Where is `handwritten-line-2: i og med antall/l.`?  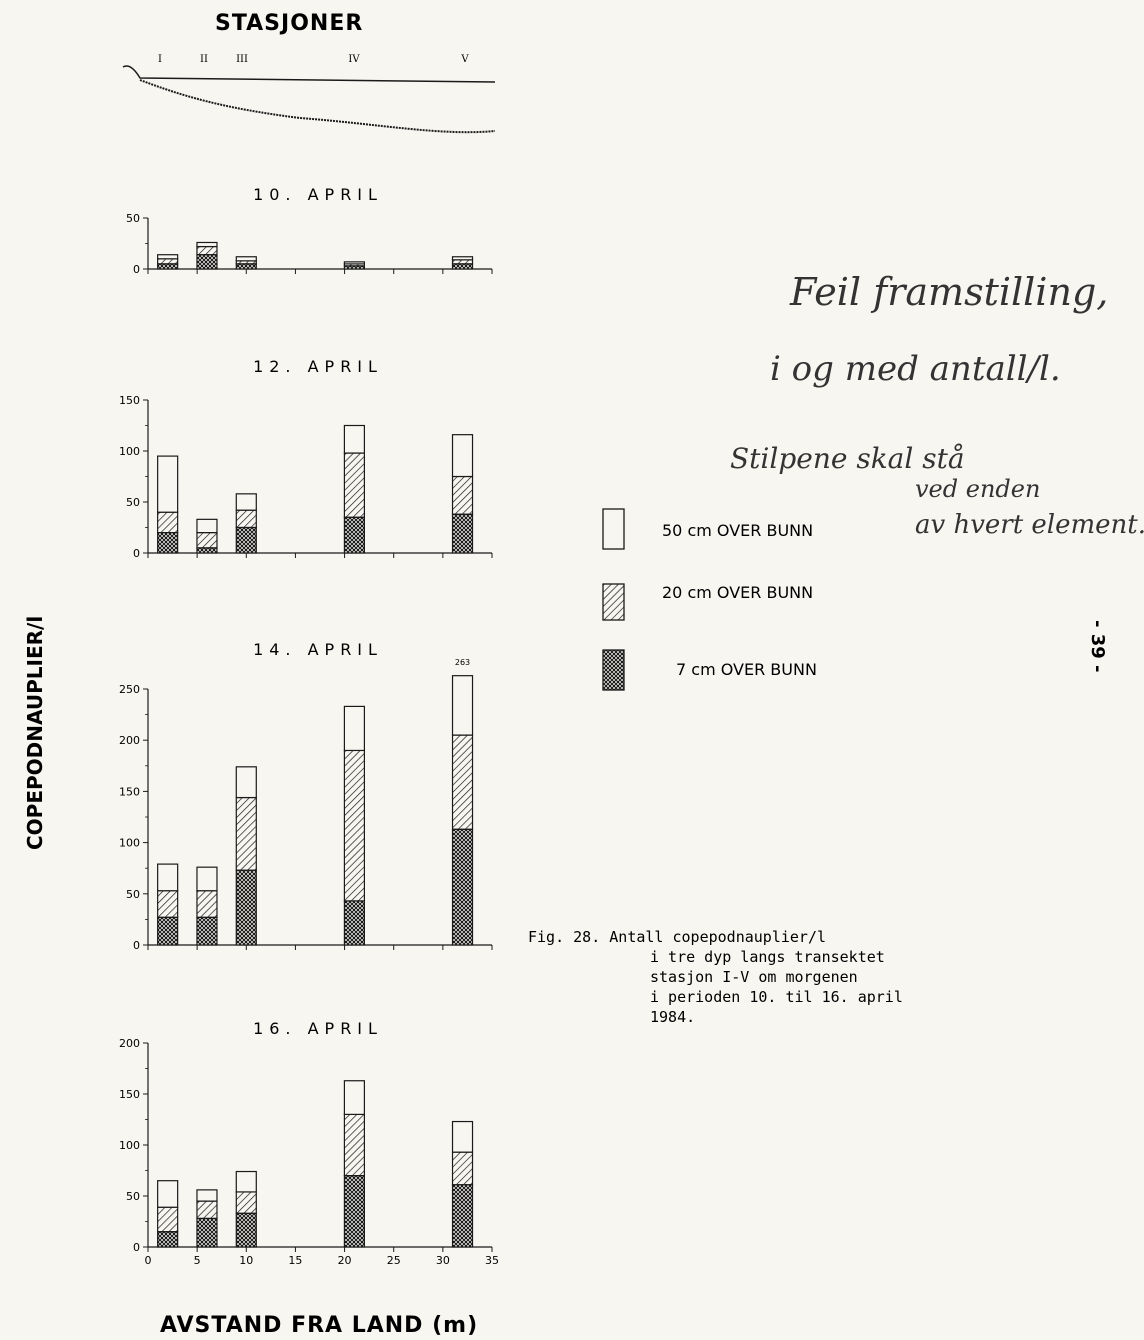
handwritten-line-2: i og med antall/l. is located at coordinates (915, 369).